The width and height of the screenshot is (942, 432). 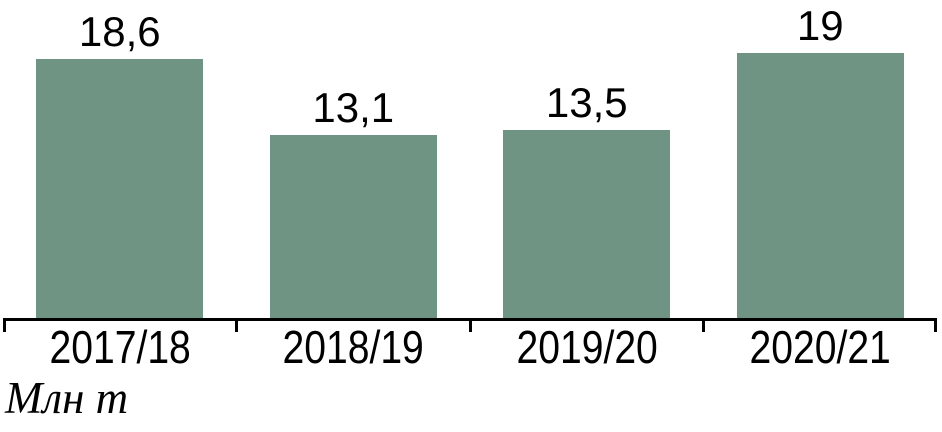 What do you see at coordinates (119, 31) in the screenshot?
I see `bar-value-label: 18,6` at bounding box center [119, 31].